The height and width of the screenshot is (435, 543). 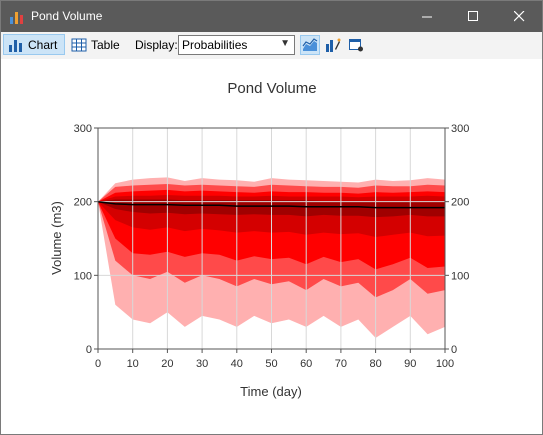 I want to click on chart-export-button, so click(x=356, y=45).